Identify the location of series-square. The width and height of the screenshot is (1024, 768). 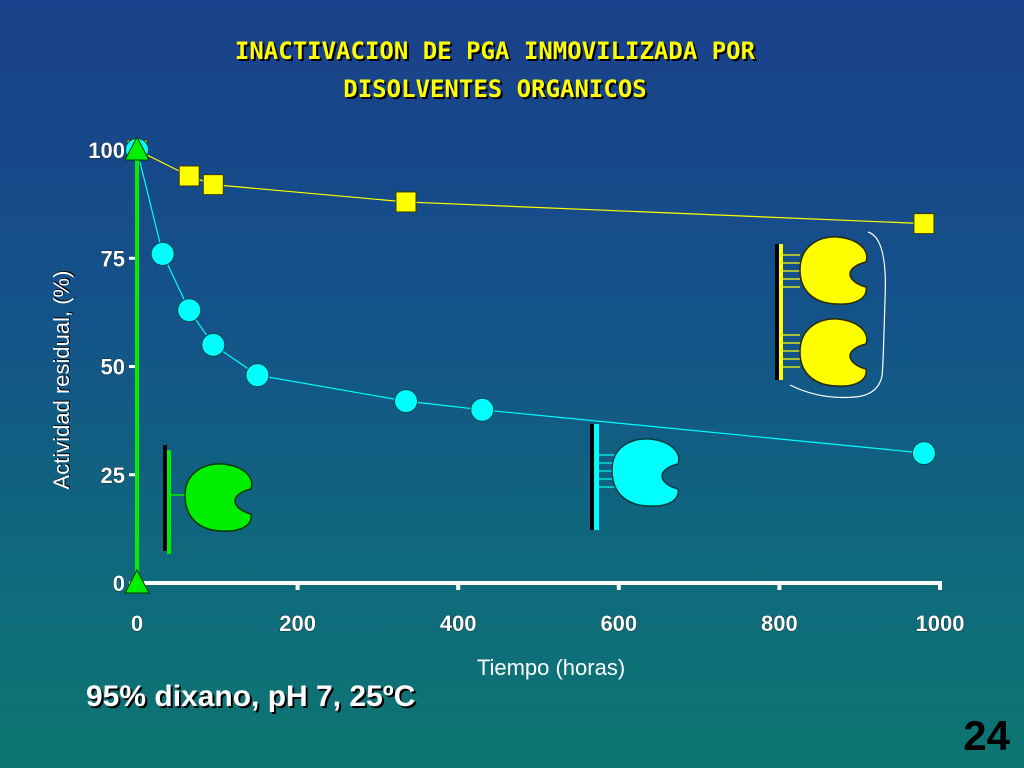
(530, 187).